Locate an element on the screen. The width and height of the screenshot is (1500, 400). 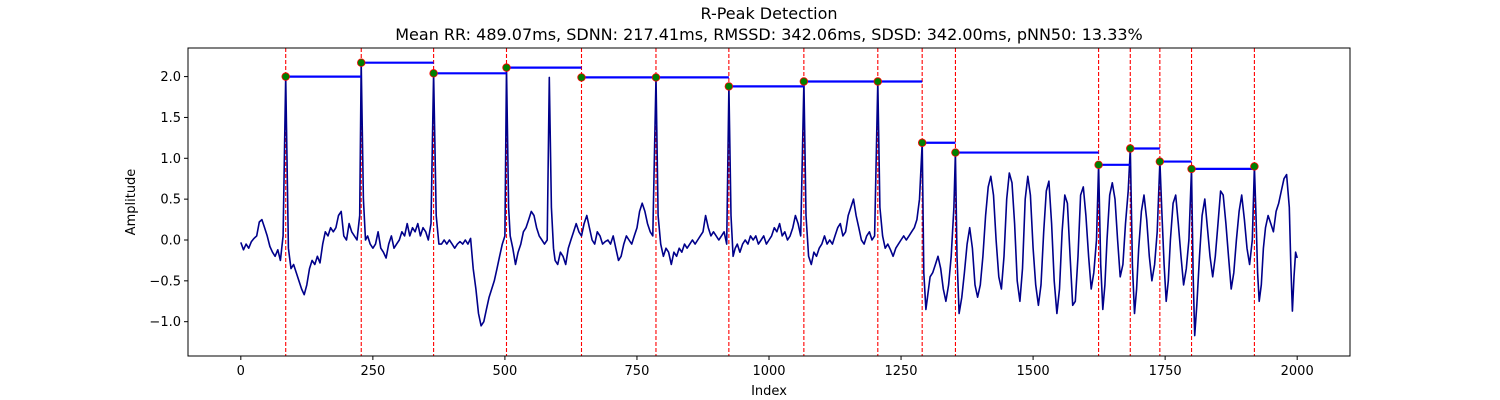
x-tick-label: 1250 is located at coordinates (900, 371).